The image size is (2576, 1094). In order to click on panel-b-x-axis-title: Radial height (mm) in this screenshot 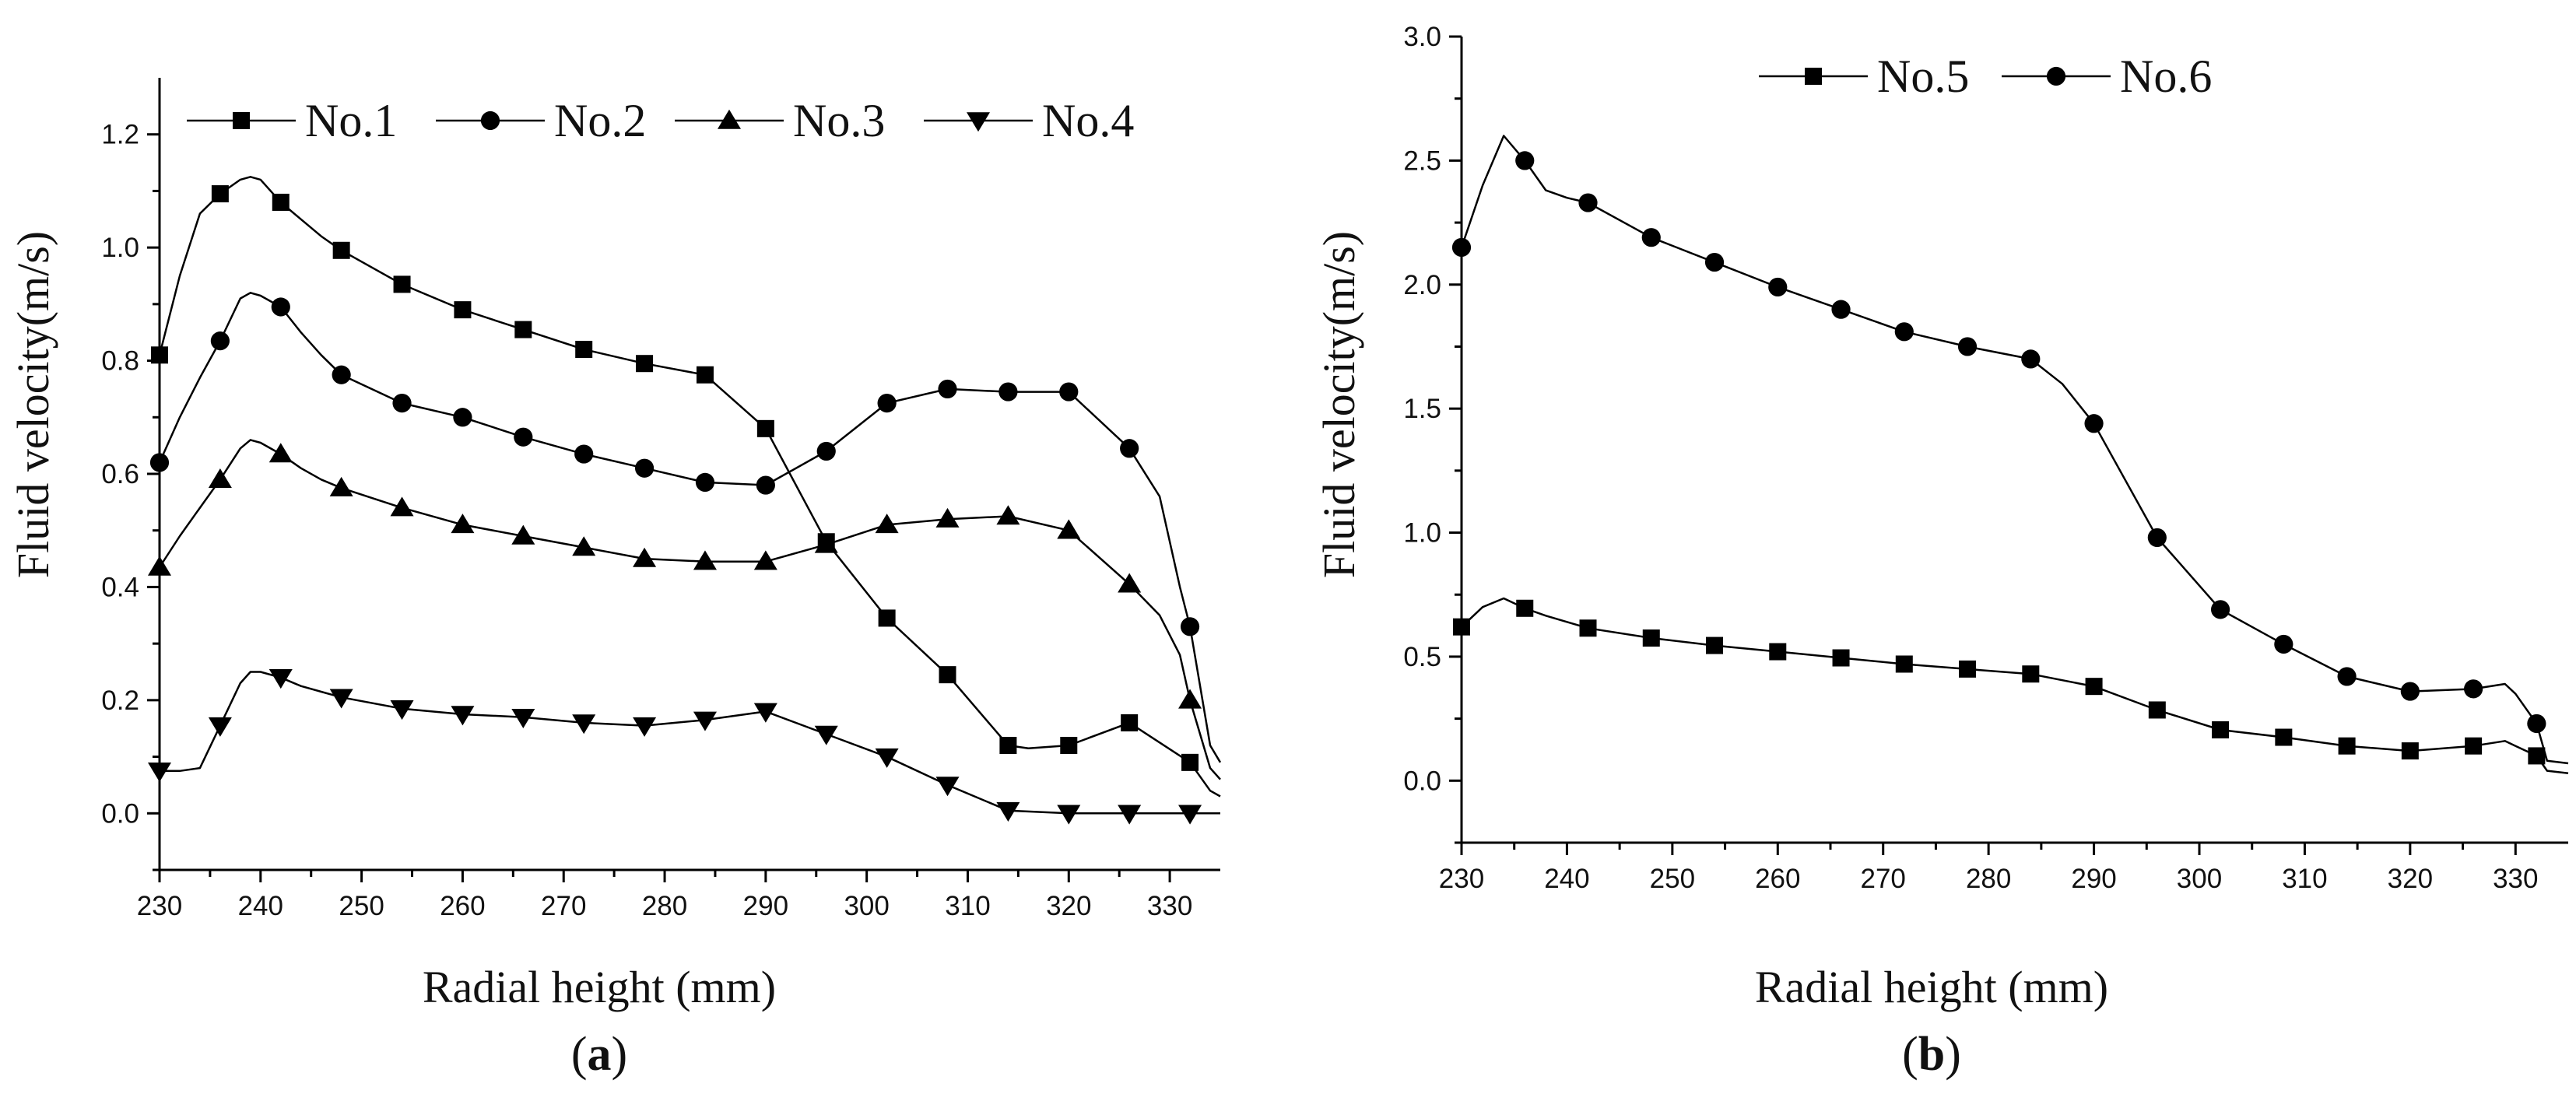, I will do `click(1932, 987)`.